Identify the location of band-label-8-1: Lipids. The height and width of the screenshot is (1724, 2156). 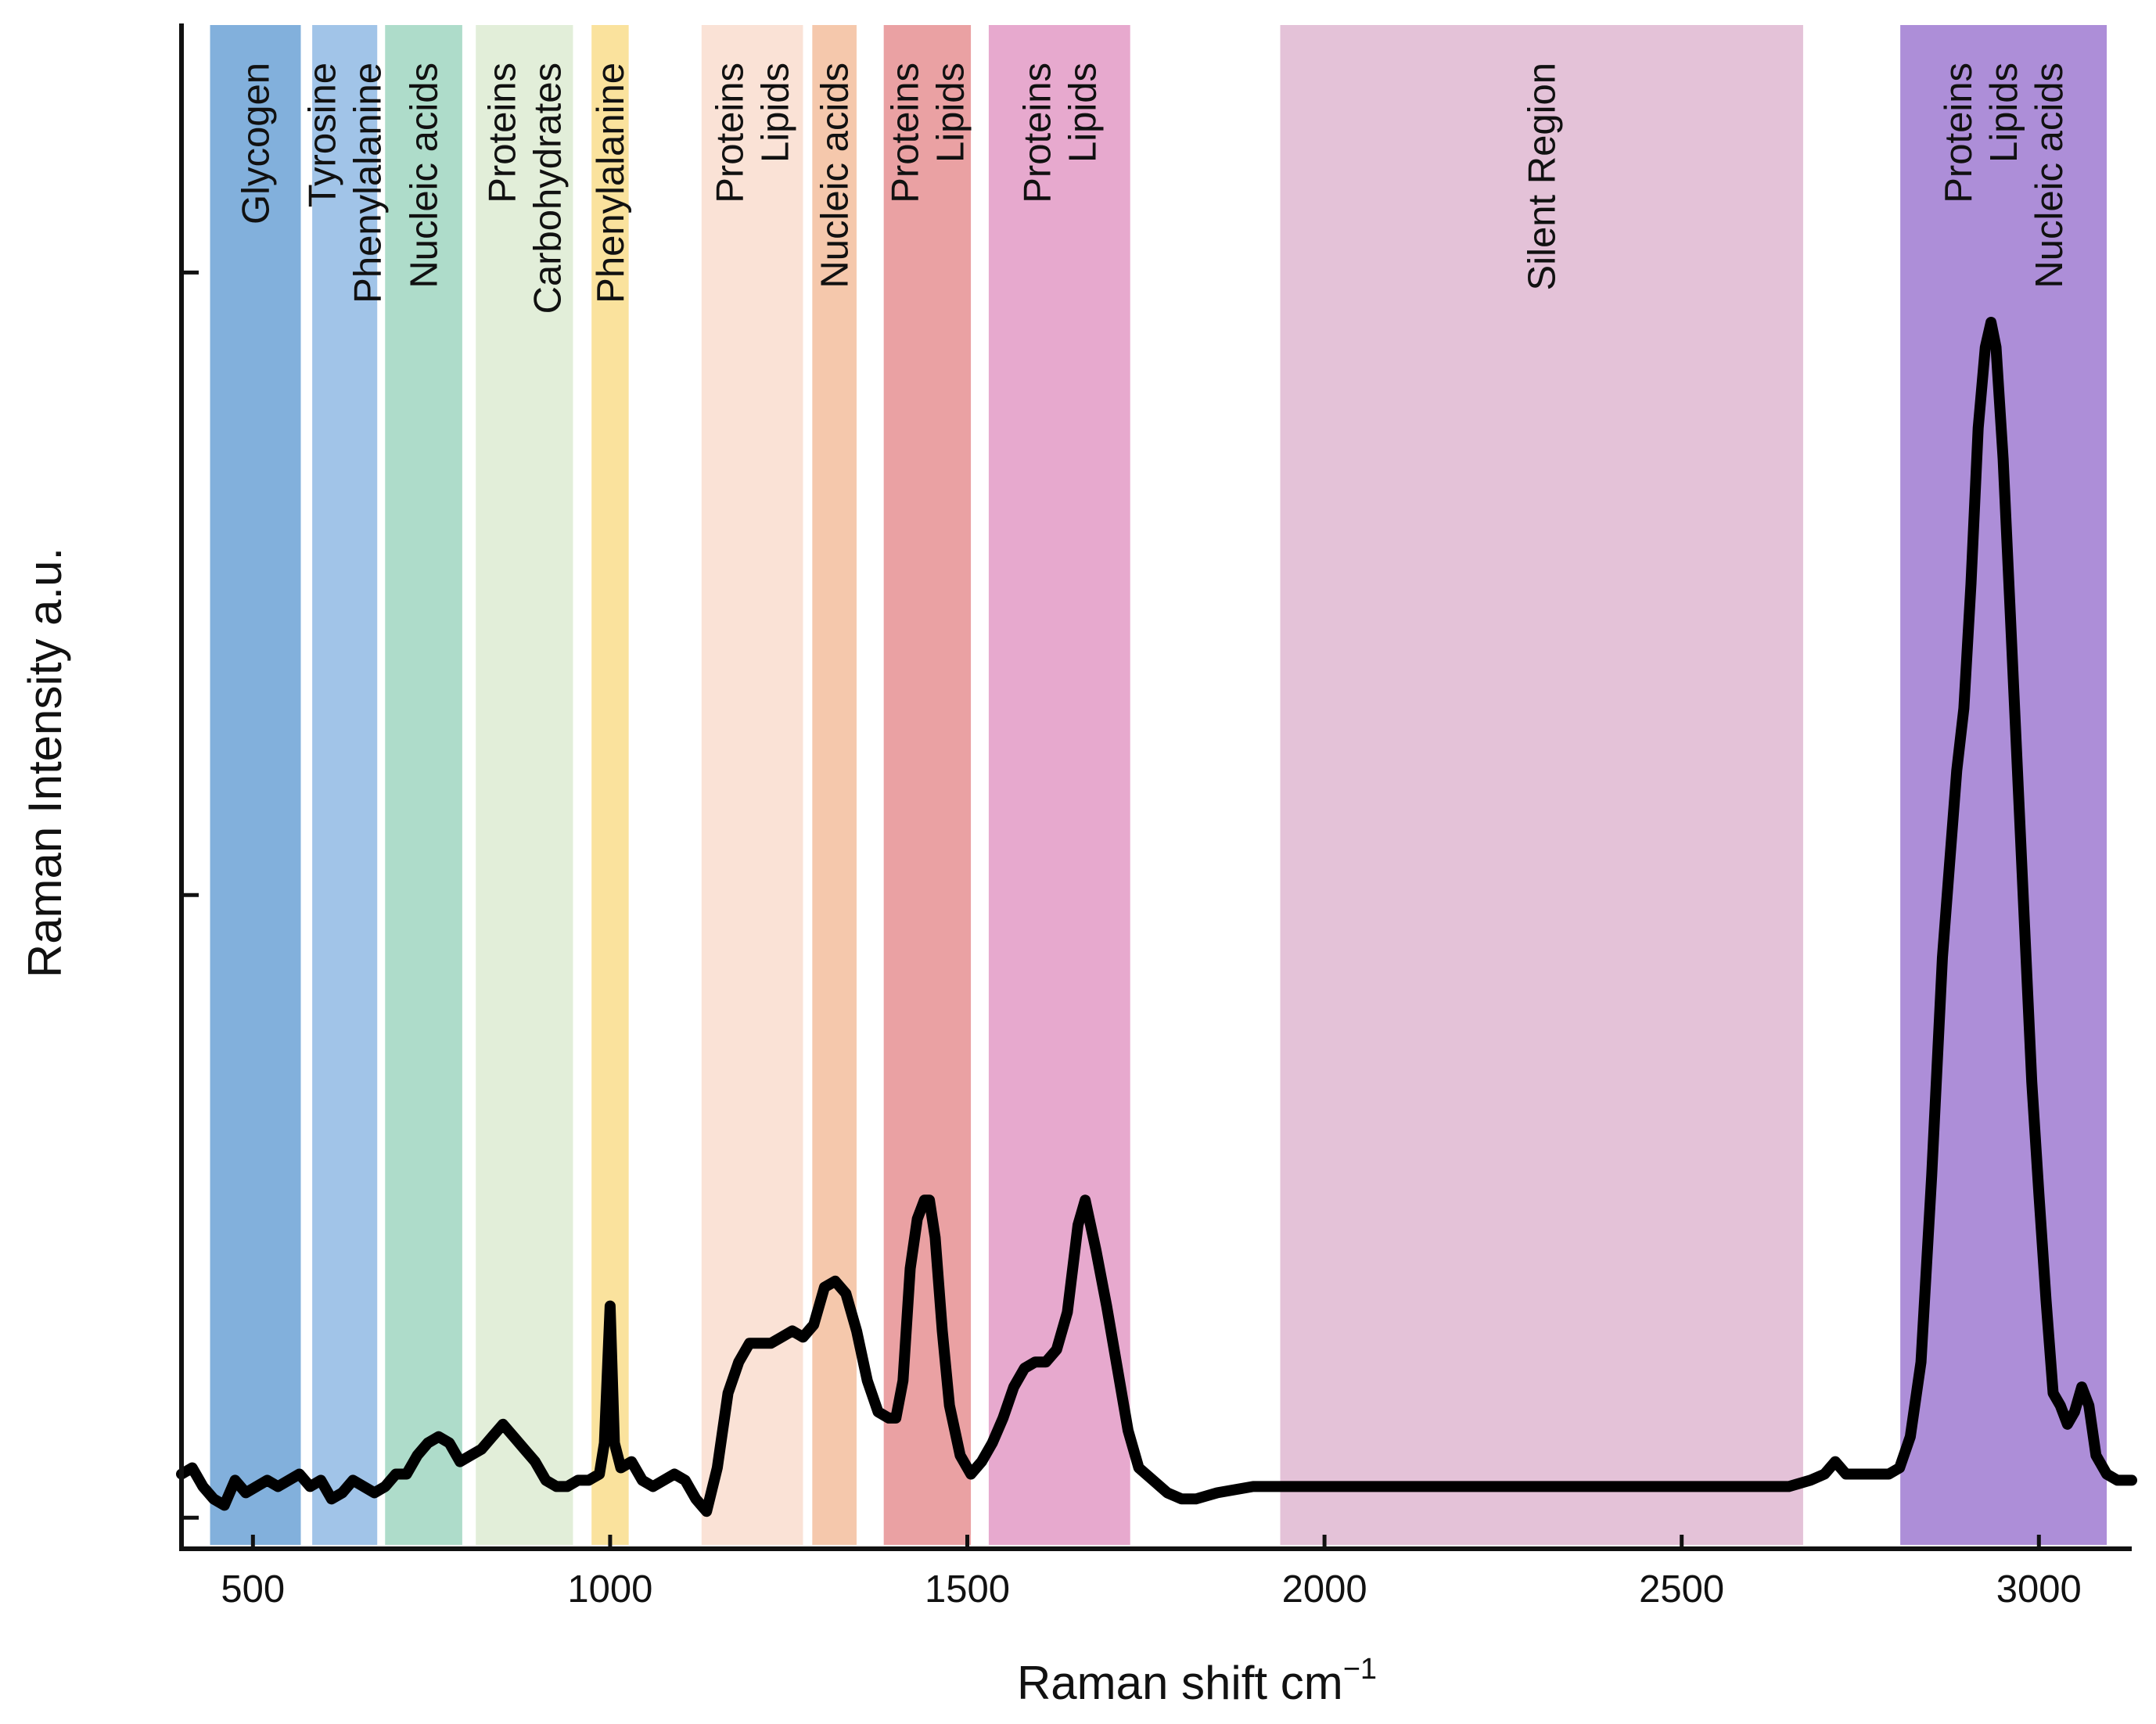
(1083, 113).